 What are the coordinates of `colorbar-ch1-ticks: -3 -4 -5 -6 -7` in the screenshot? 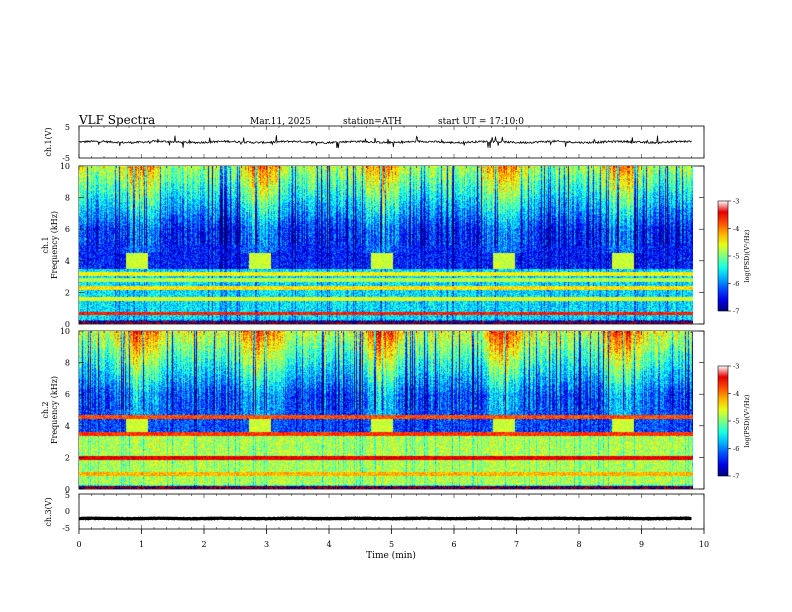 It's located at (733, 257).